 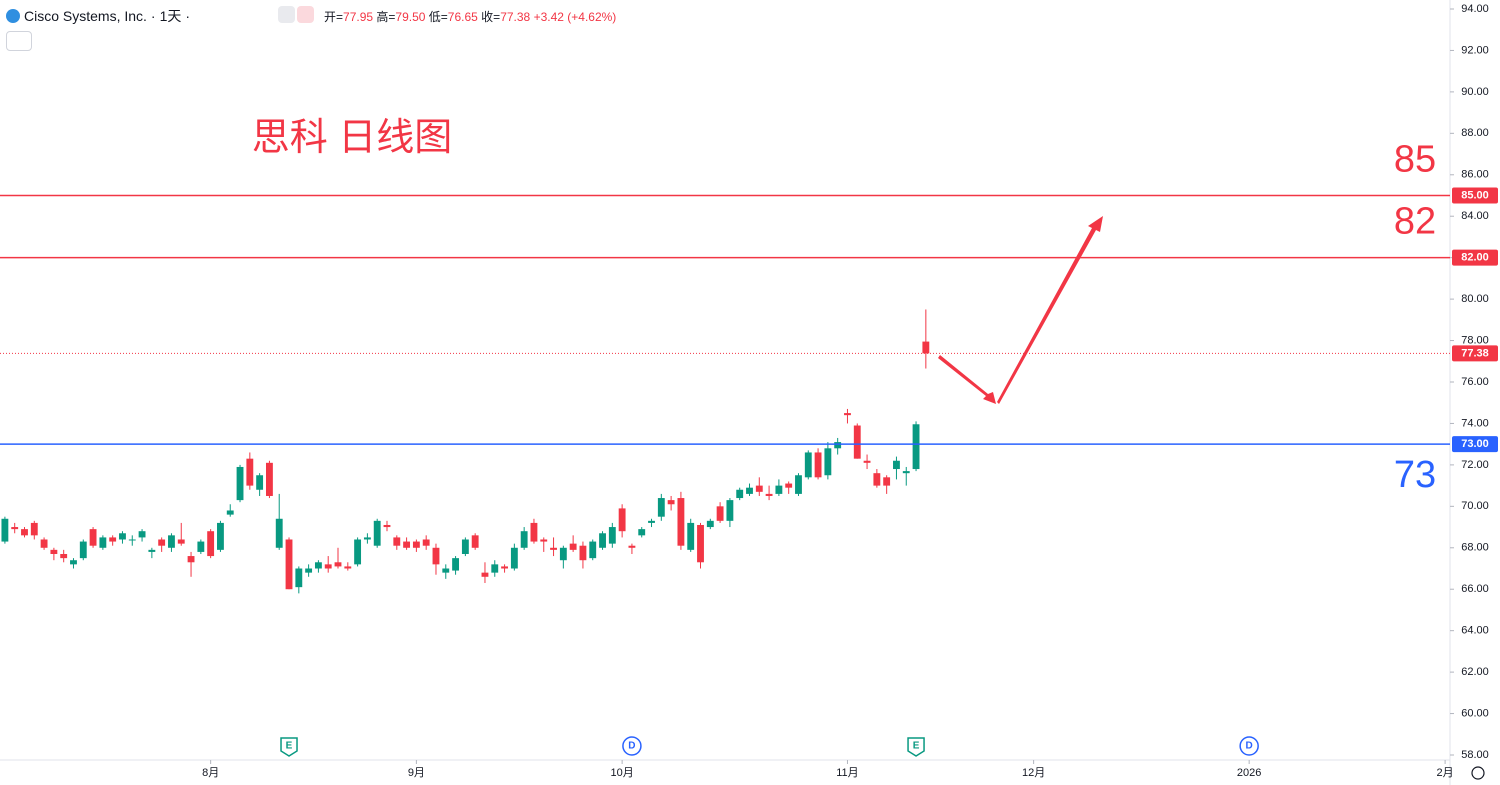 What do you see at coordinates (1415, 475) in the screenshot?
I see `level-annotation: 73` at bounding box center [1415, 475].